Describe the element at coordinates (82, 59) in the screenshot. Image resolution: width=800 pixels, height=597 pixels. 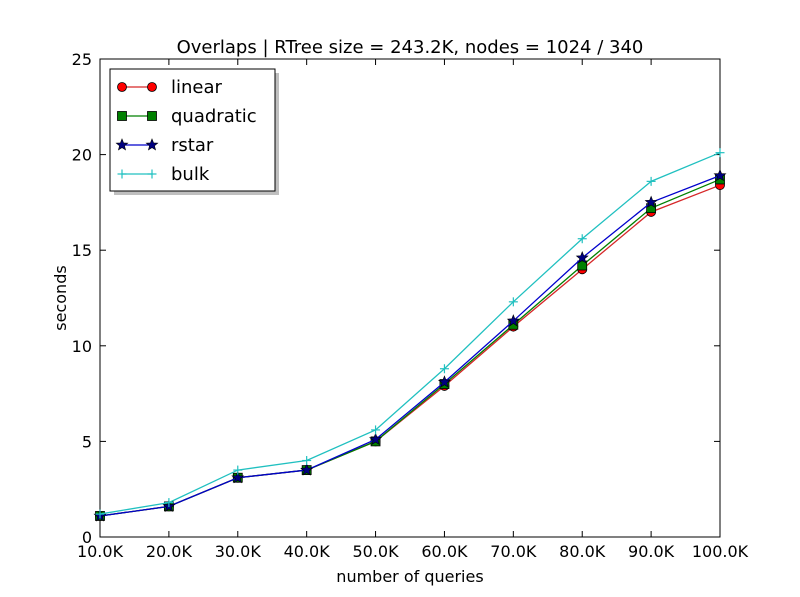
I see `y-tick-label: 25` at that location.